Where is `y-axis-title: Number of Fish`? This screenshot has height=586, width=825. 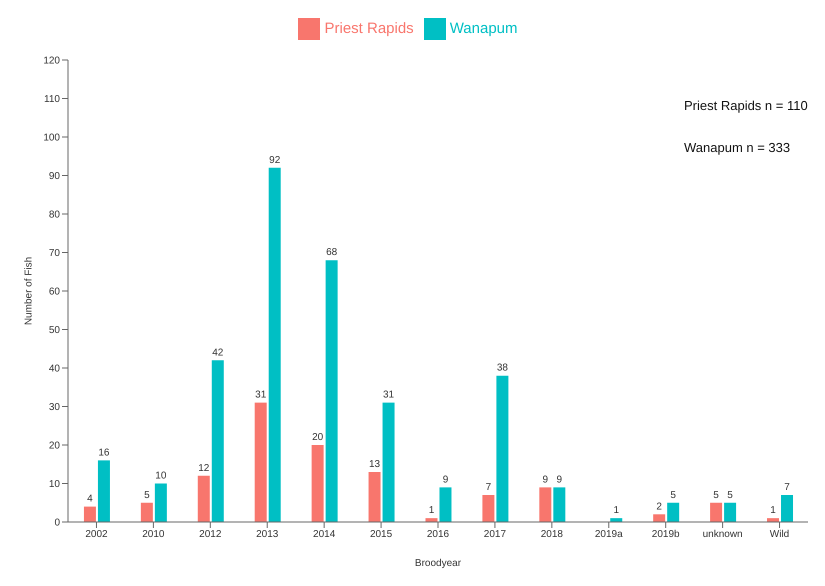 y-axis-title: Number of Fish is located at coordinates (29, 291).